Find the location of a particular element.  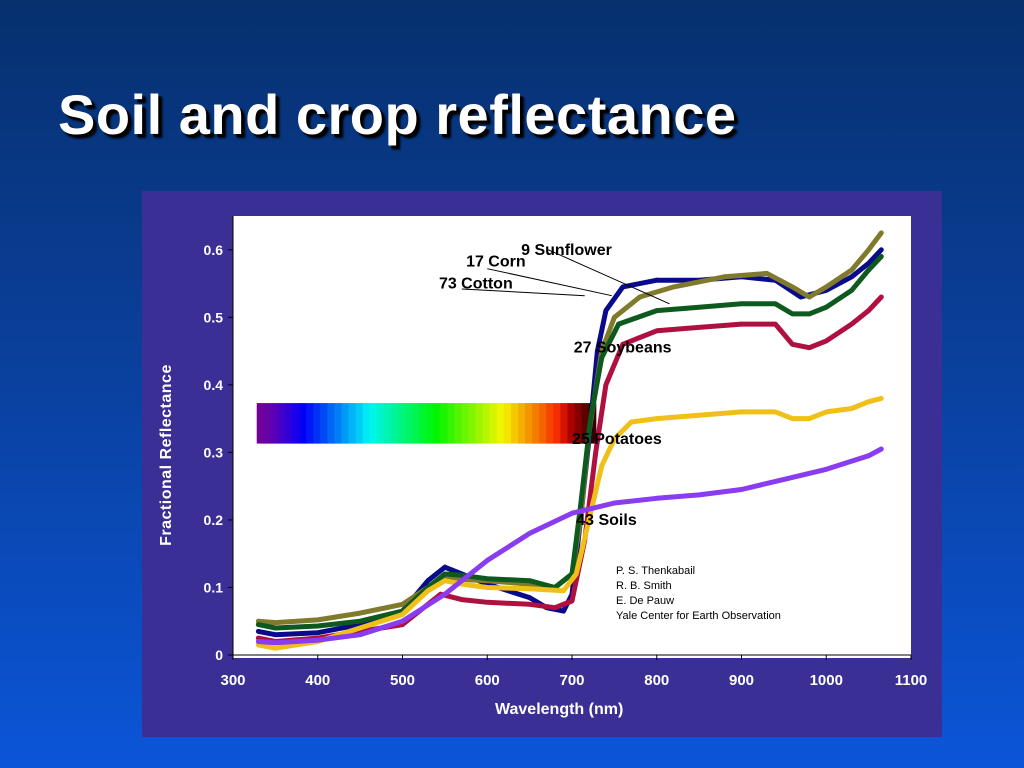

series-label: 73 Cotton is located at coordinates (476, 284).